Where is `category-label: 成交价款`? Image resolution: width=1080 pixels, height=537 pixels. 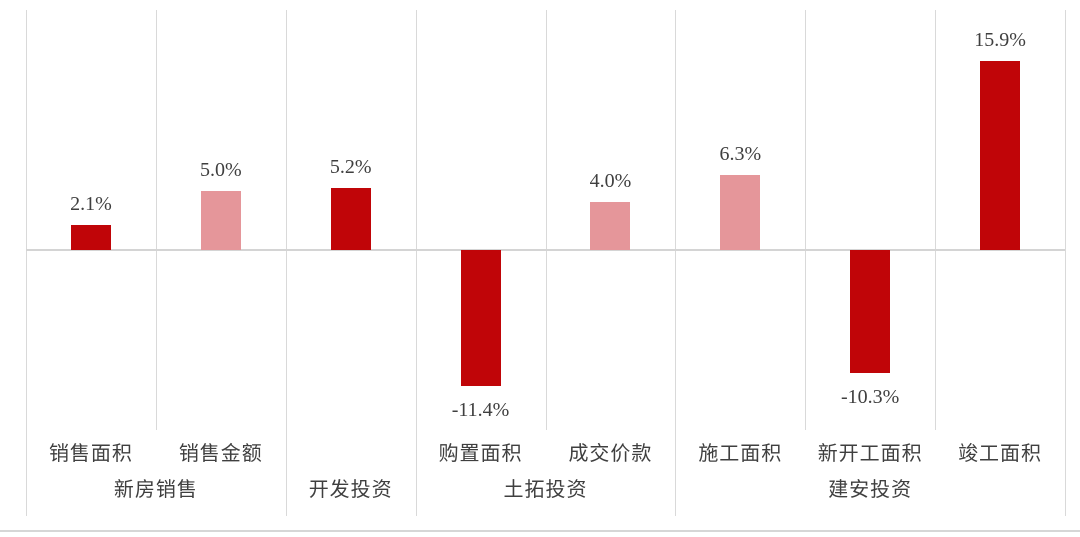 category-label: 成交价款 is located at coordinates (610, 454).